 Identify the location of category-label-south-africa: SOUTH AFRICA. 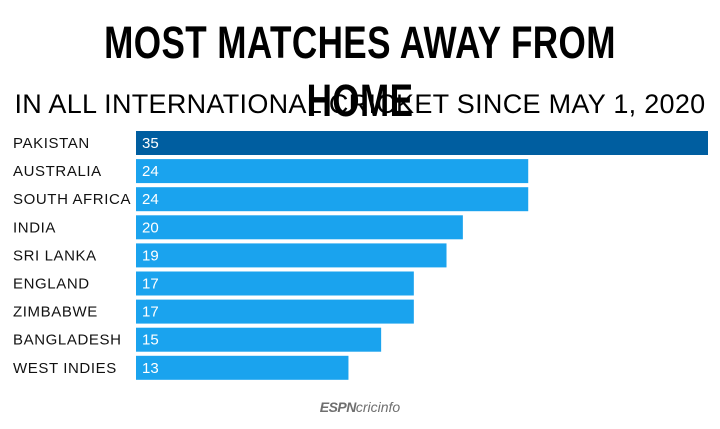
(72, 199).